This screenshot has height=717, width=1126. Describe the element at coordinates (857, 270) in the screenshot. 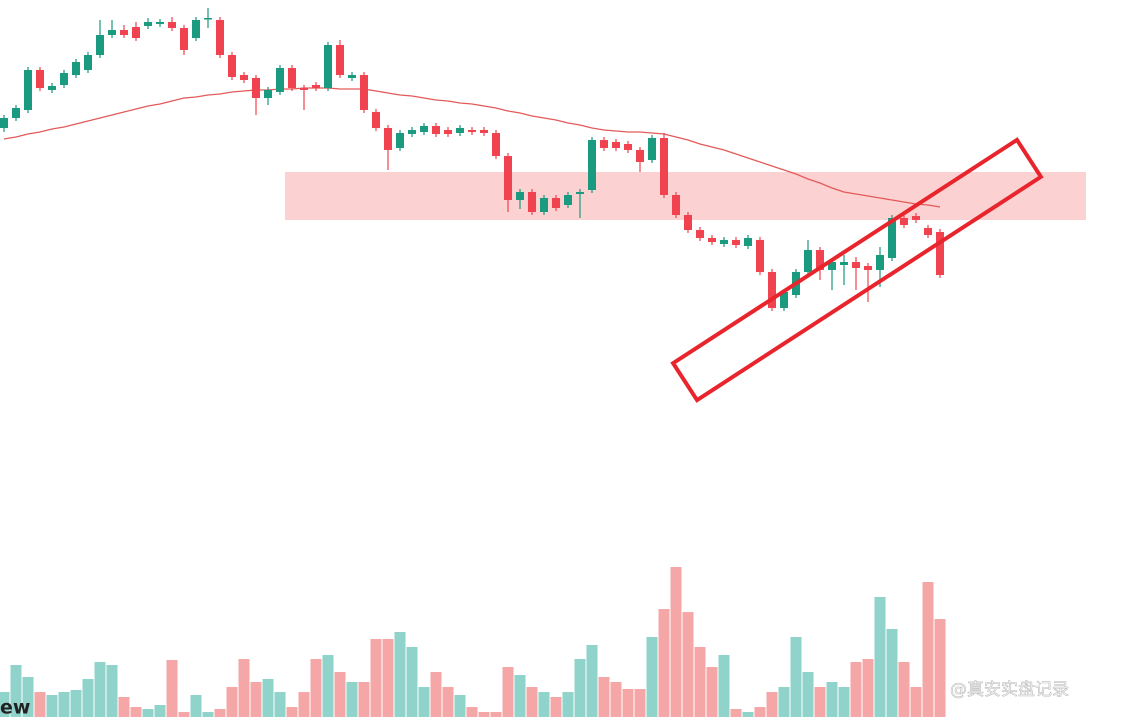

I see `channel-box` at that location.